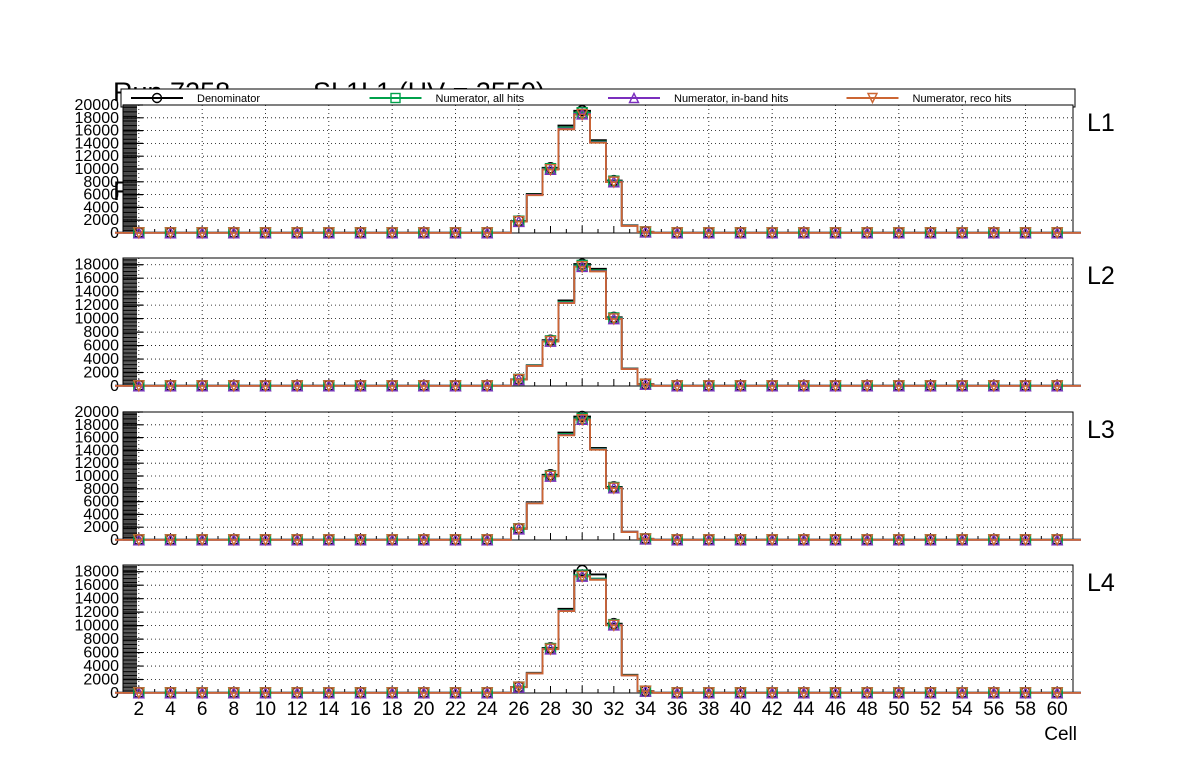  What do you see at coordinates (598, 322) in the screenshot?
I see `panel-frame-L2` at bounding box center [598, 322].